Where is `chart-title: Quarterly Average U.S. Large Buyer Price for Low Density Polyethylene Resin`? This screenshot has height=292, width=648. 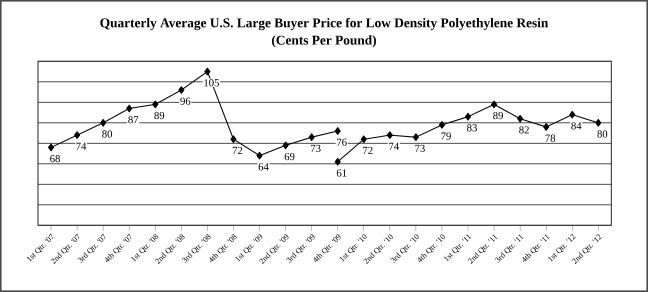
chart-title: Quarterly Average U.S. Large Buyer Price for Low Density Polyethylene Resin is located at coordinates (324, 24).